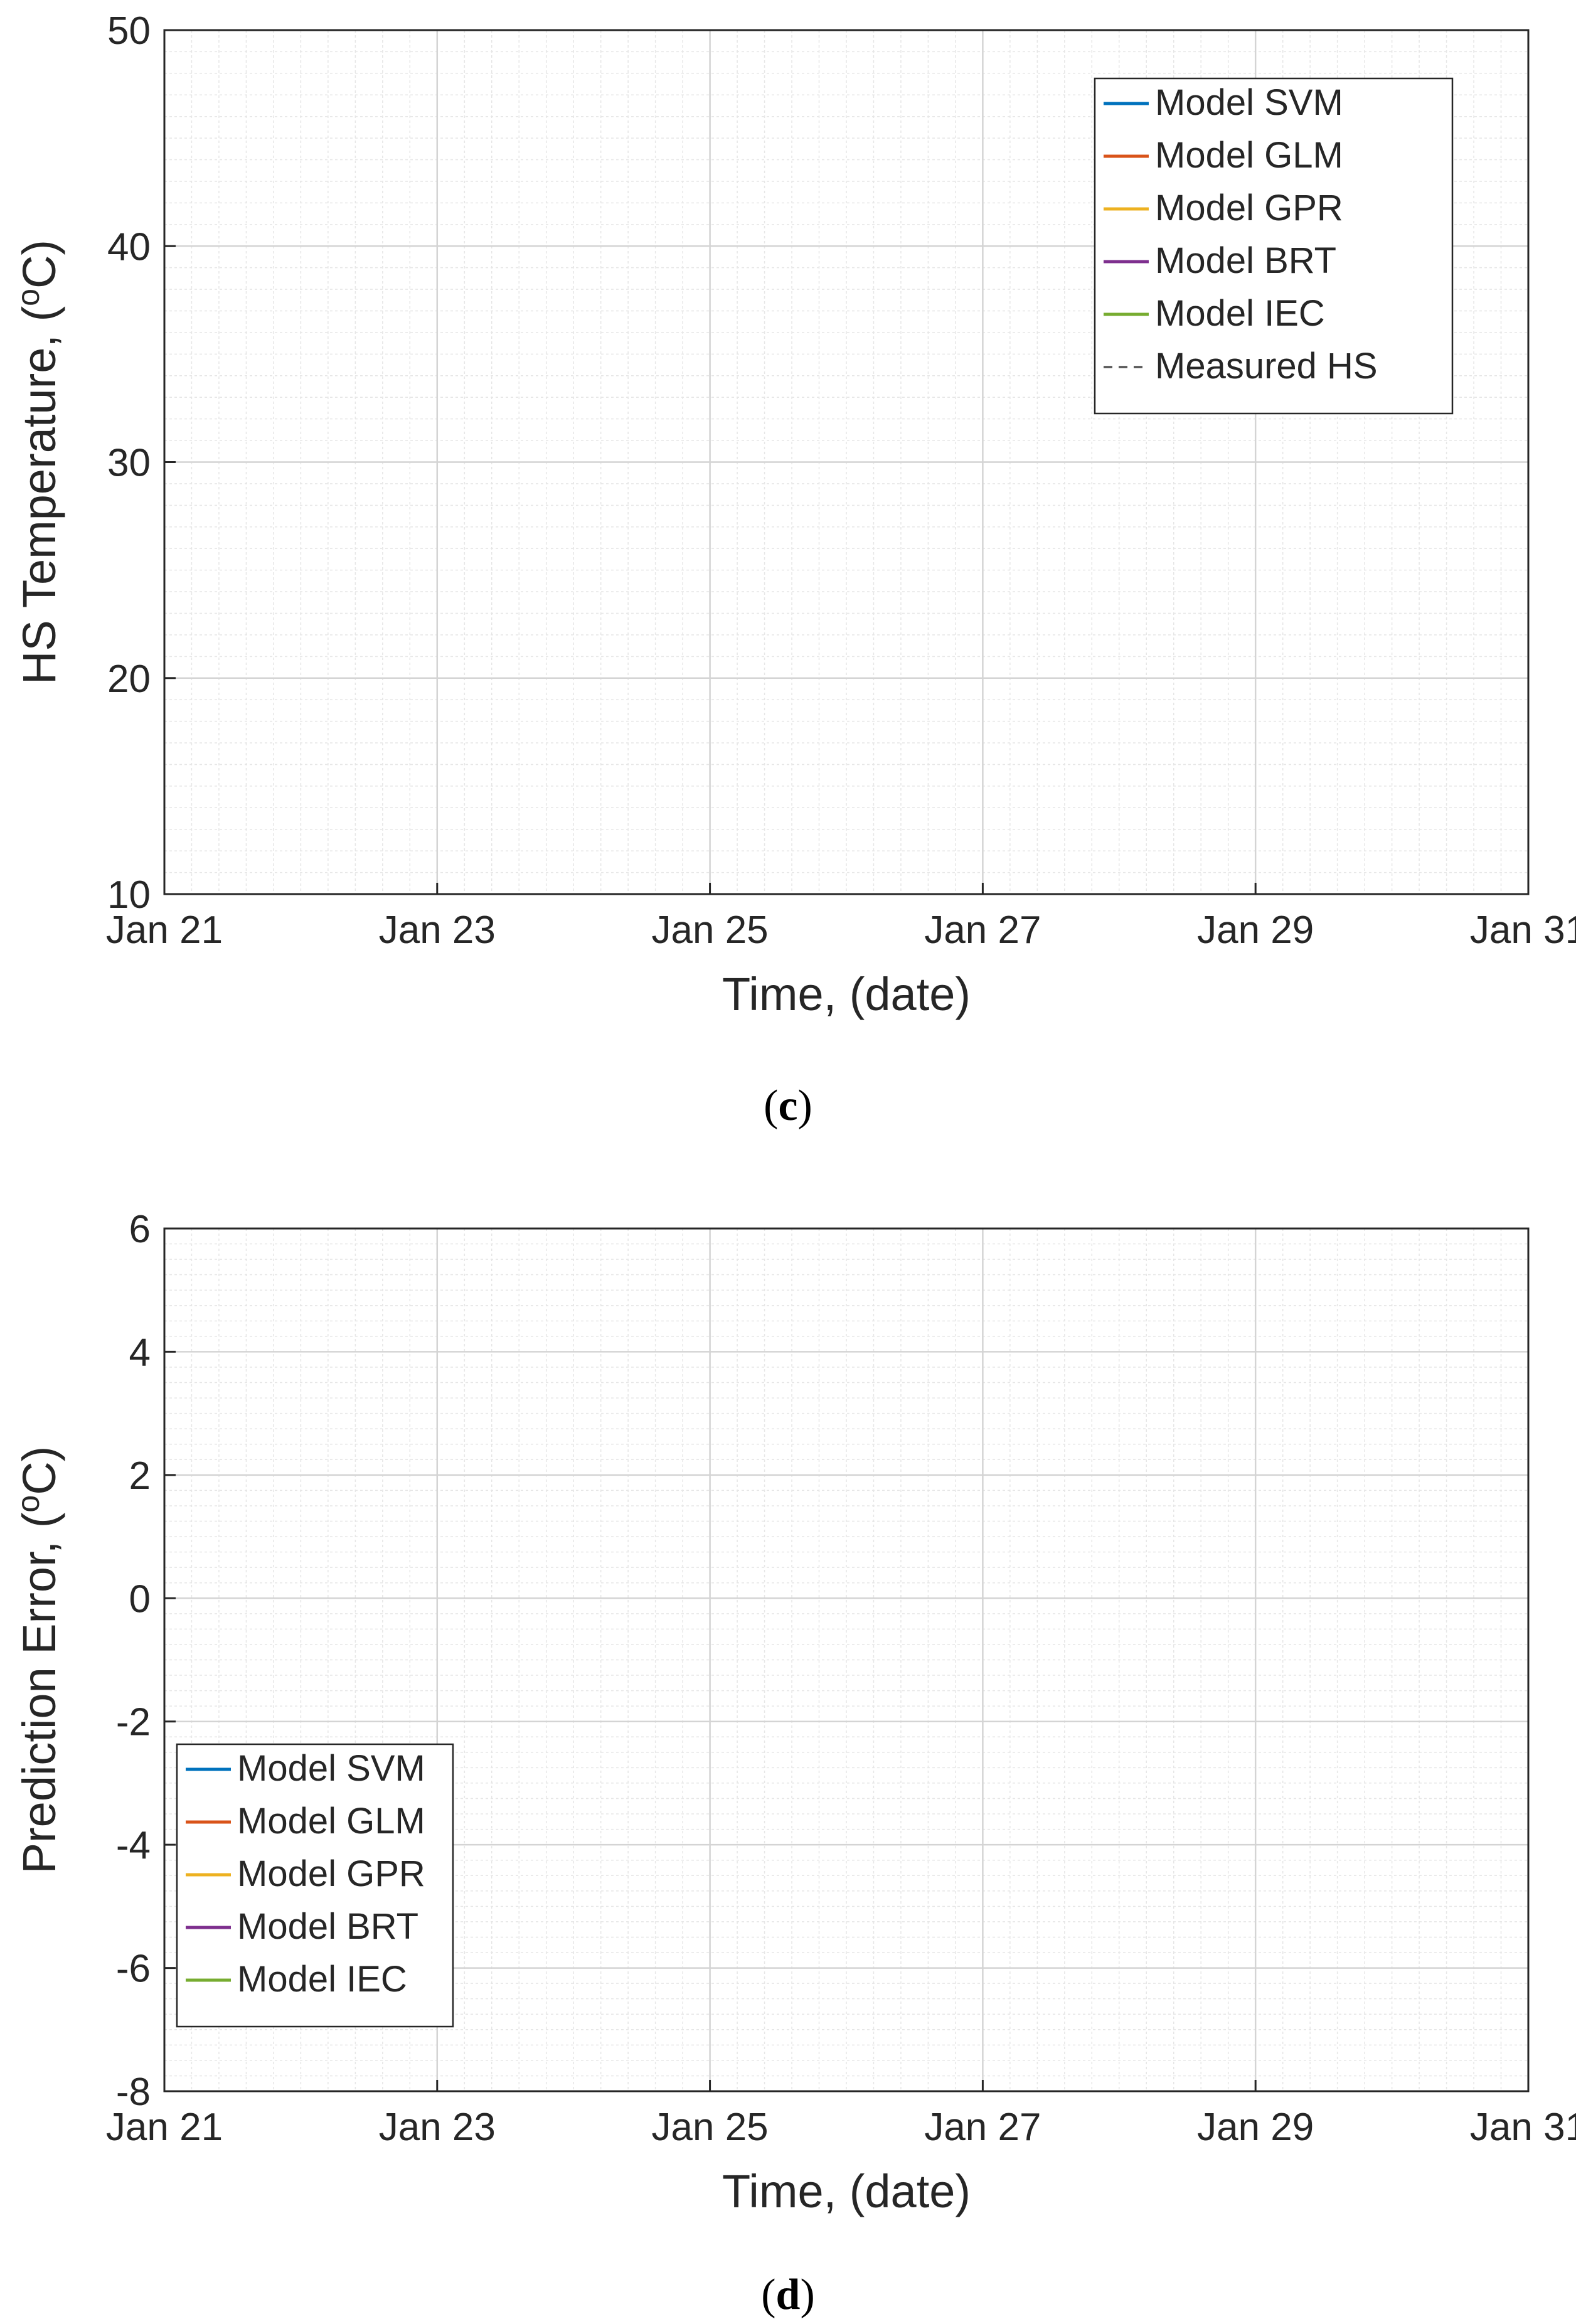 This screenshot has width=1576, height=2324. Describe the element at coordinates (1249, 102) in the screenshot. I see `c-legend-label: Model SVM` at that location.